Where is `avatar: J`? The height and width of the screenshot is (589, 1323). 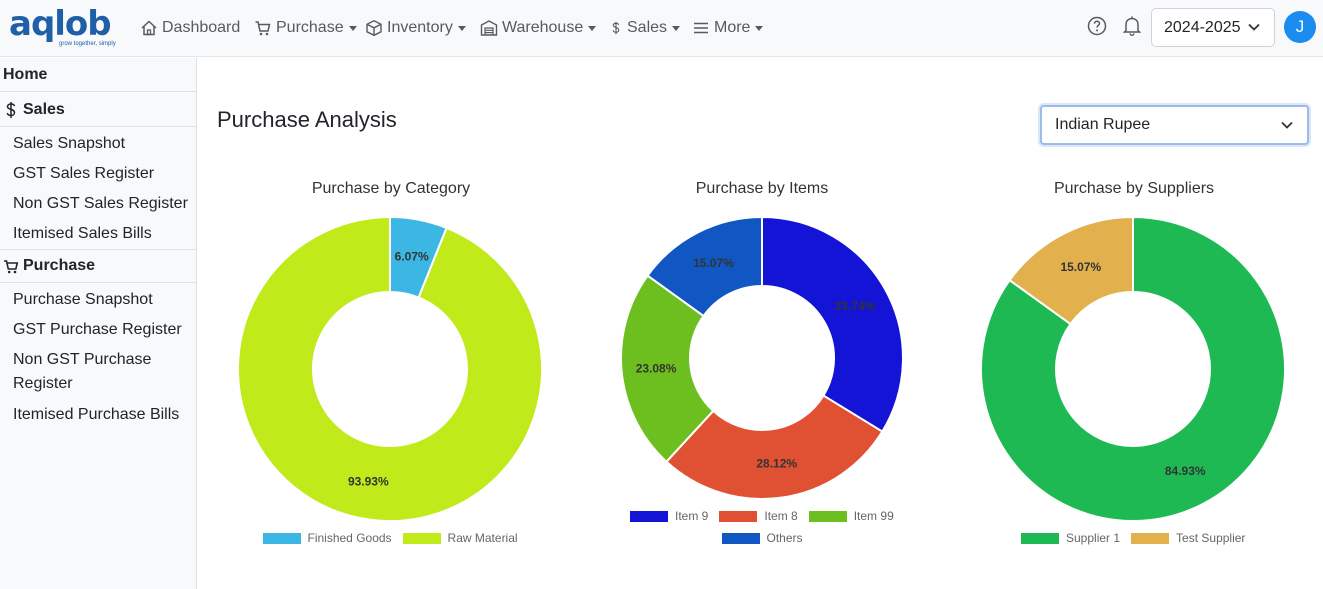 avatar: J is located at coordinates (1300, 27).